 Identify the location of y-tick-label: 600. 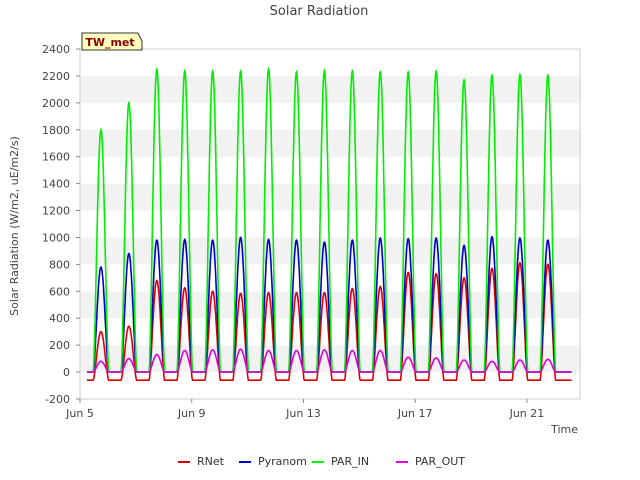
(59, 291).